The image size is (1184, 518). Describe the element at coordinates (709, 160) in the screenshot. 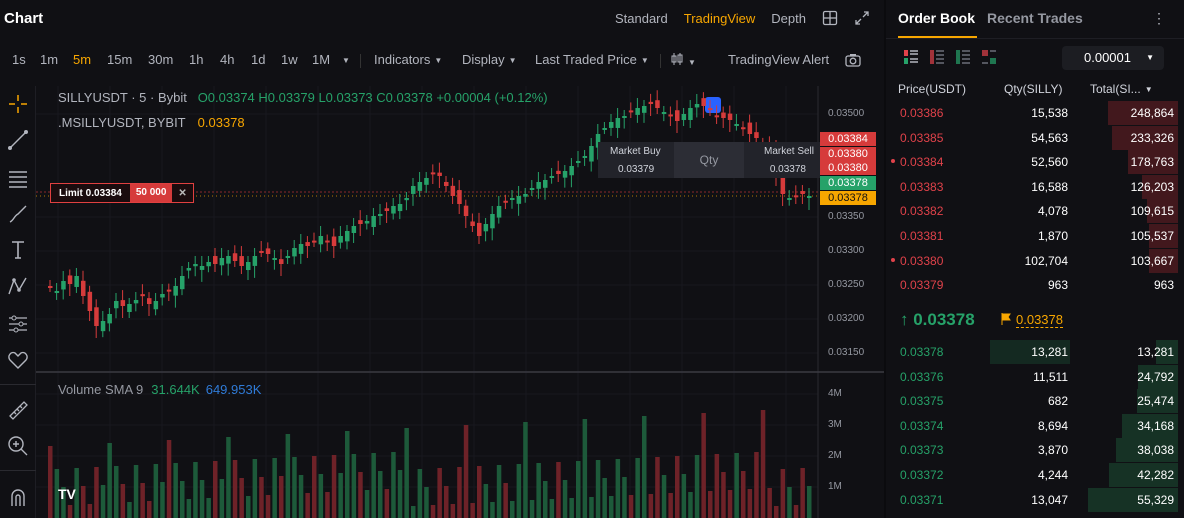

I see `qty-input: Qty` at that location.